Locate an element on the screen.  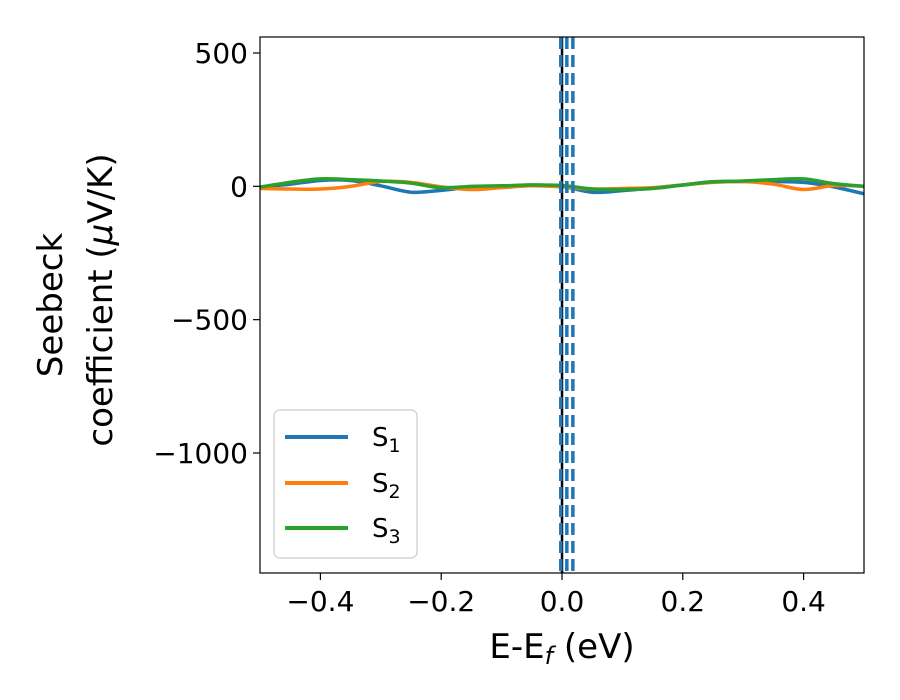
y-axis-label-part2: V/K) is located at coordinates (101, 188).